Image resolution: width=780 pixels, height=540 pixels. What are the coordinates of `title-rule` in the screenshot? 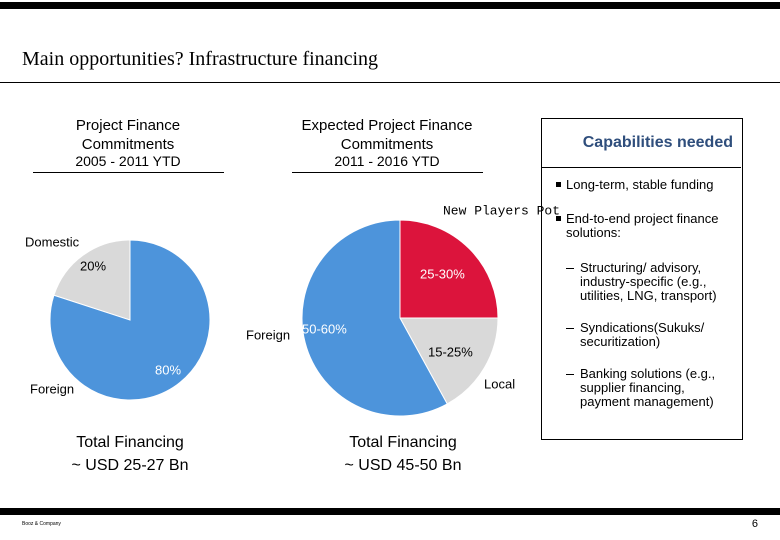 It's located at (390, 82).